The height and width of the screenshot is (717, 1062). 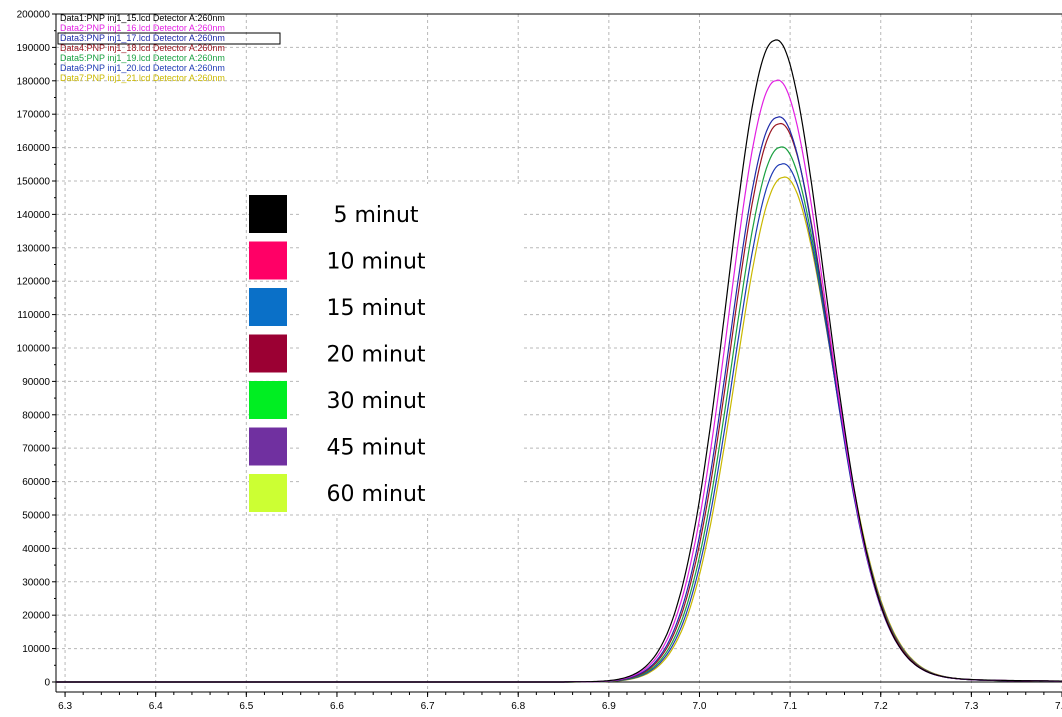 I want to click on y-tick-label: 190000, so click(x=34, y=48).